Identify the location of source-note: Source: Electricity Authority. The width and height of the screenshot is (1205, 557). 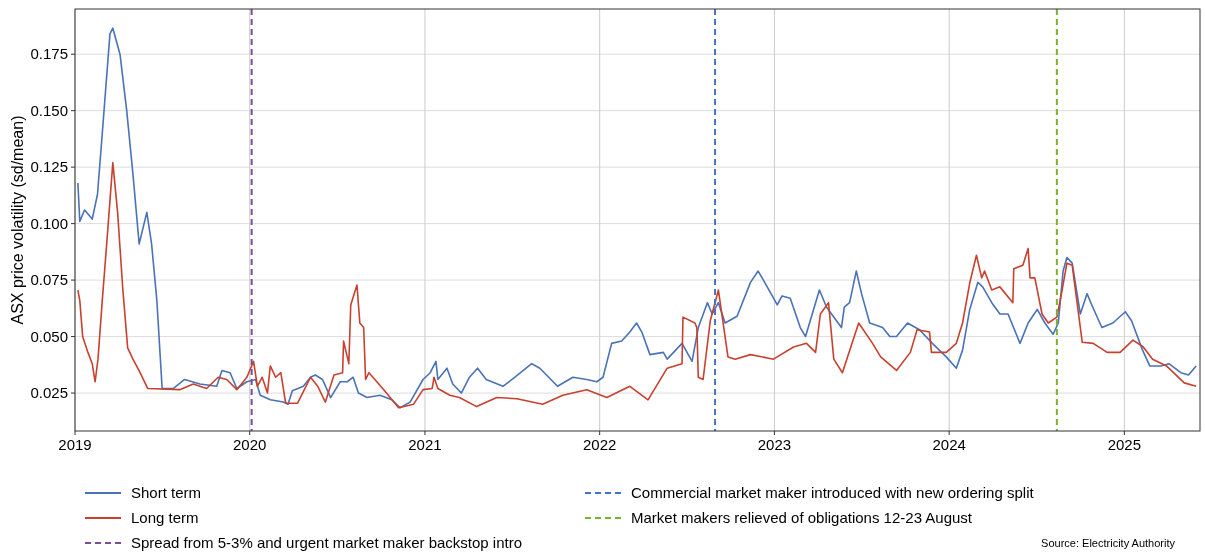
(1108, 542).